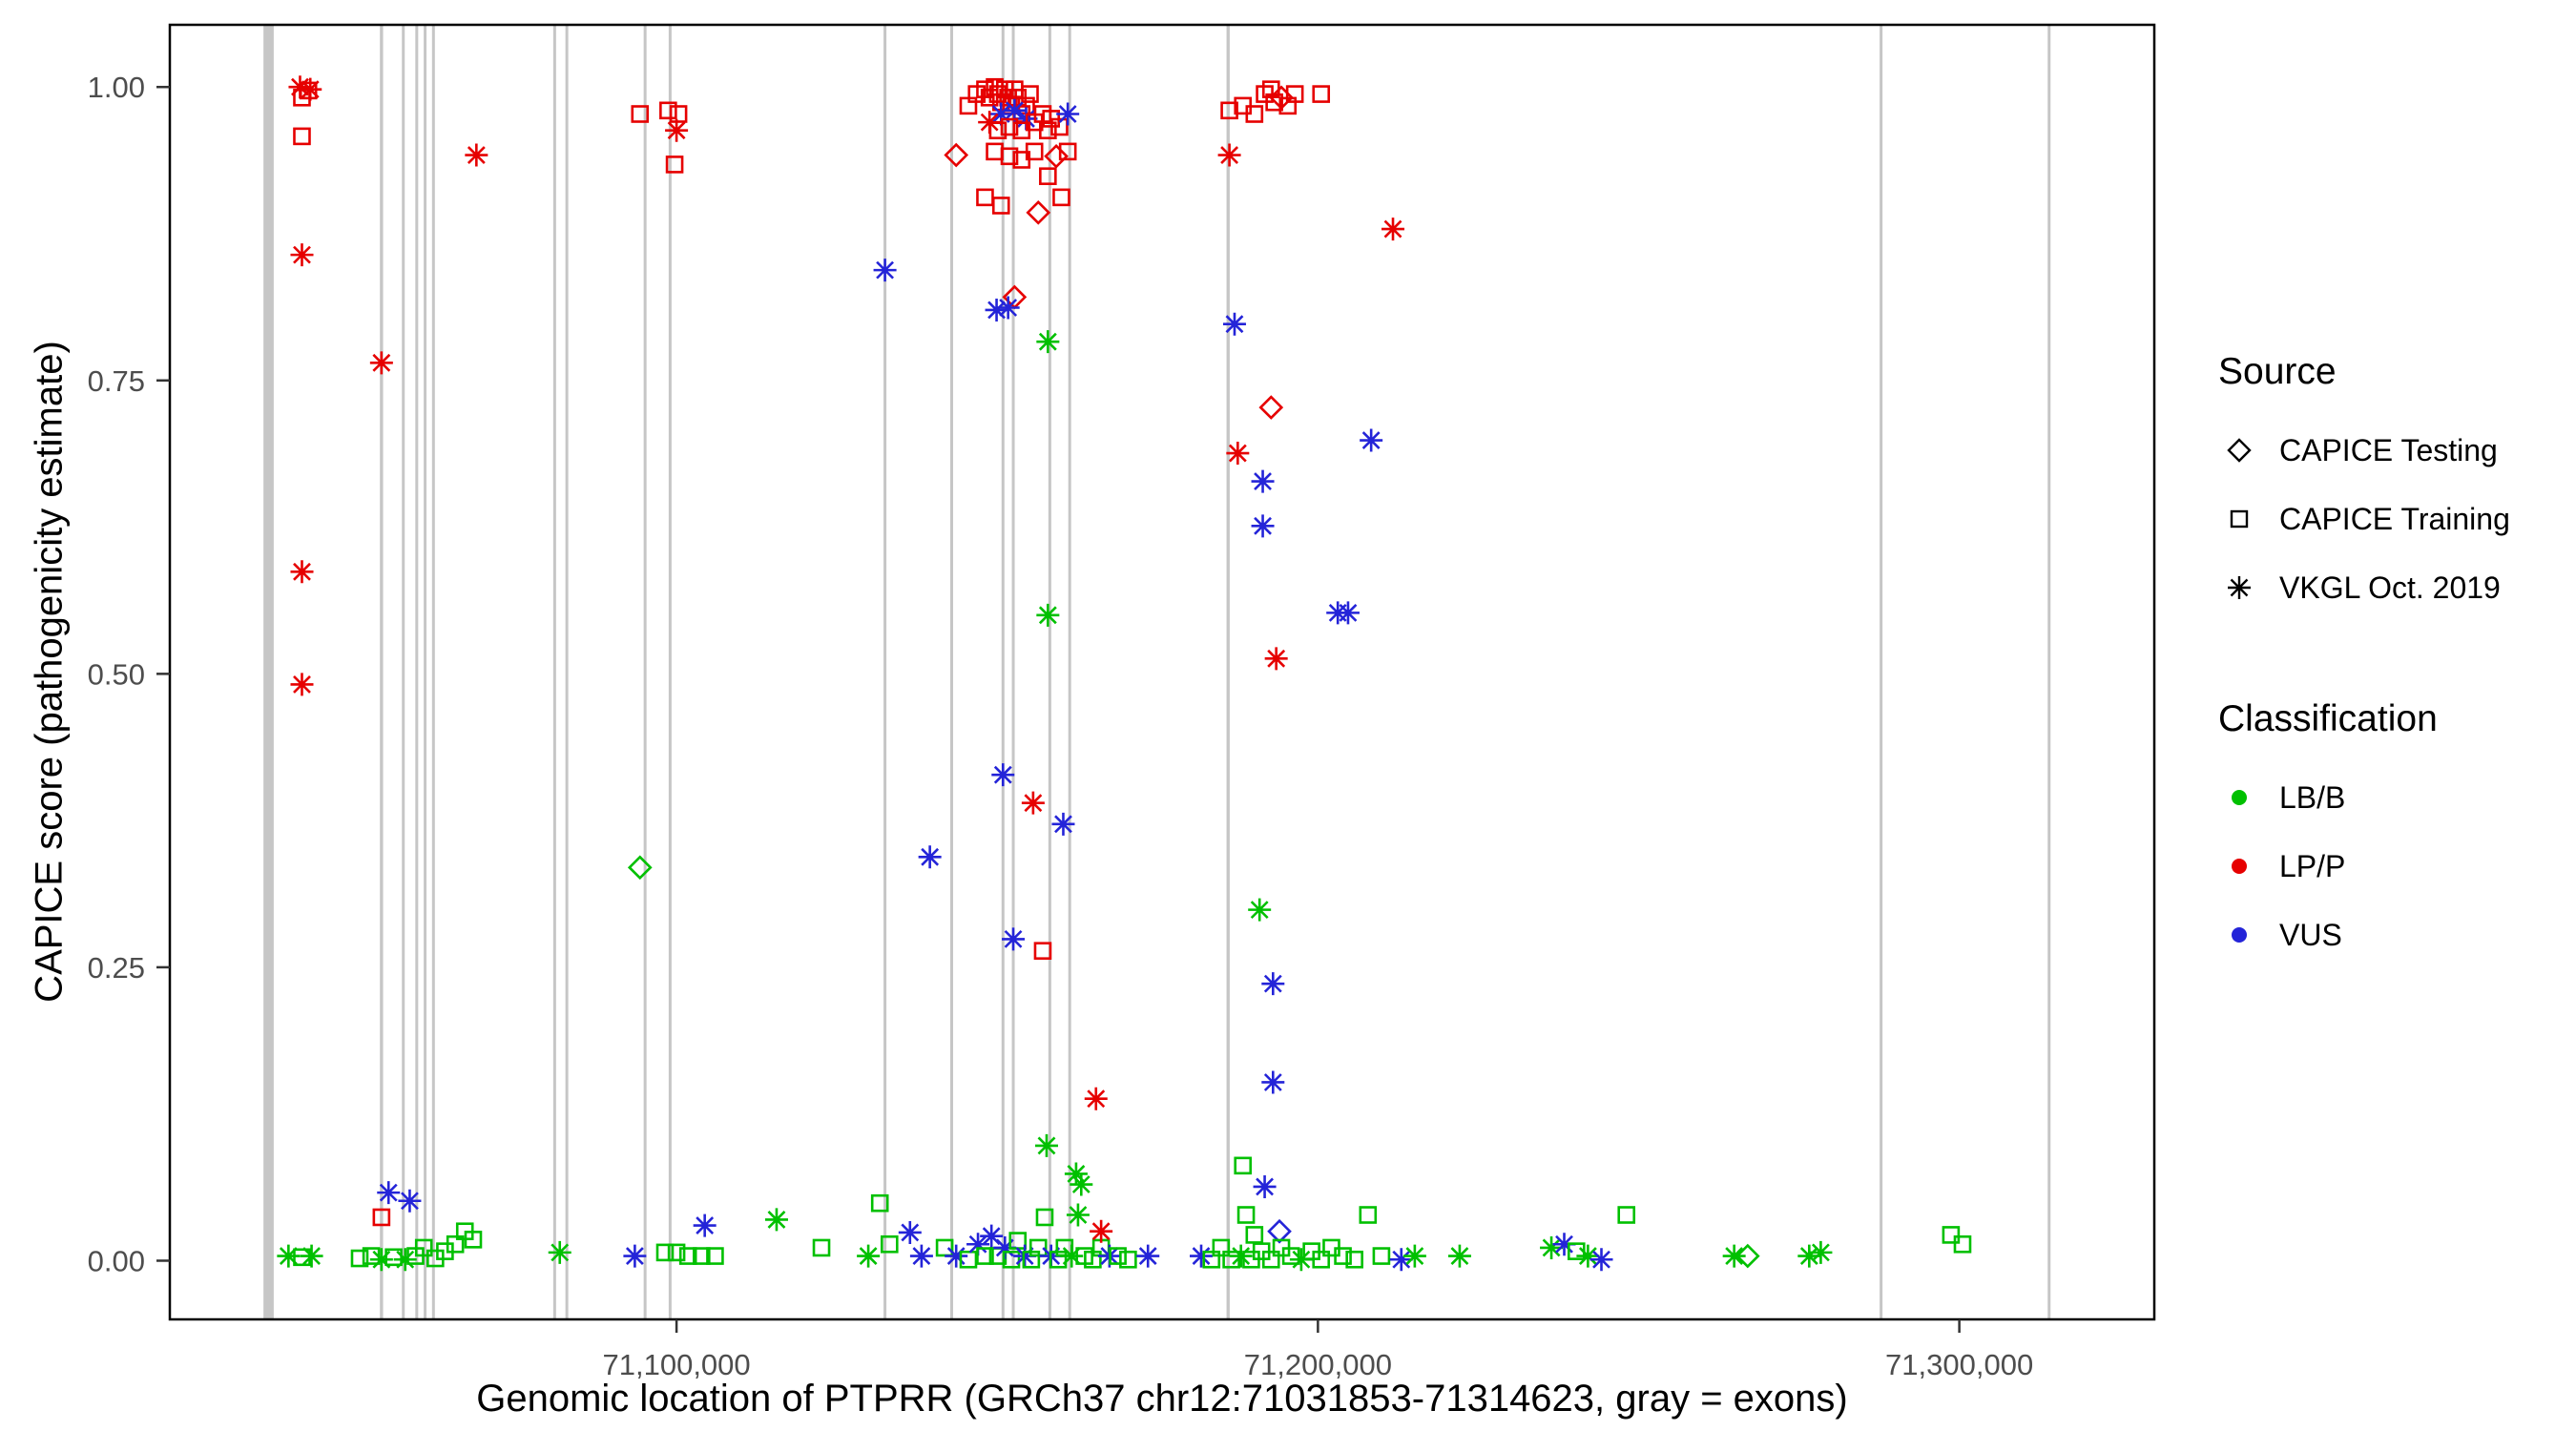 The width and height of the screenshot is (2576, 1431). Describe the element at coordinates (2388, 449) in the screenshot. I see `legend-item-label: CAPICE Testing` at that location.